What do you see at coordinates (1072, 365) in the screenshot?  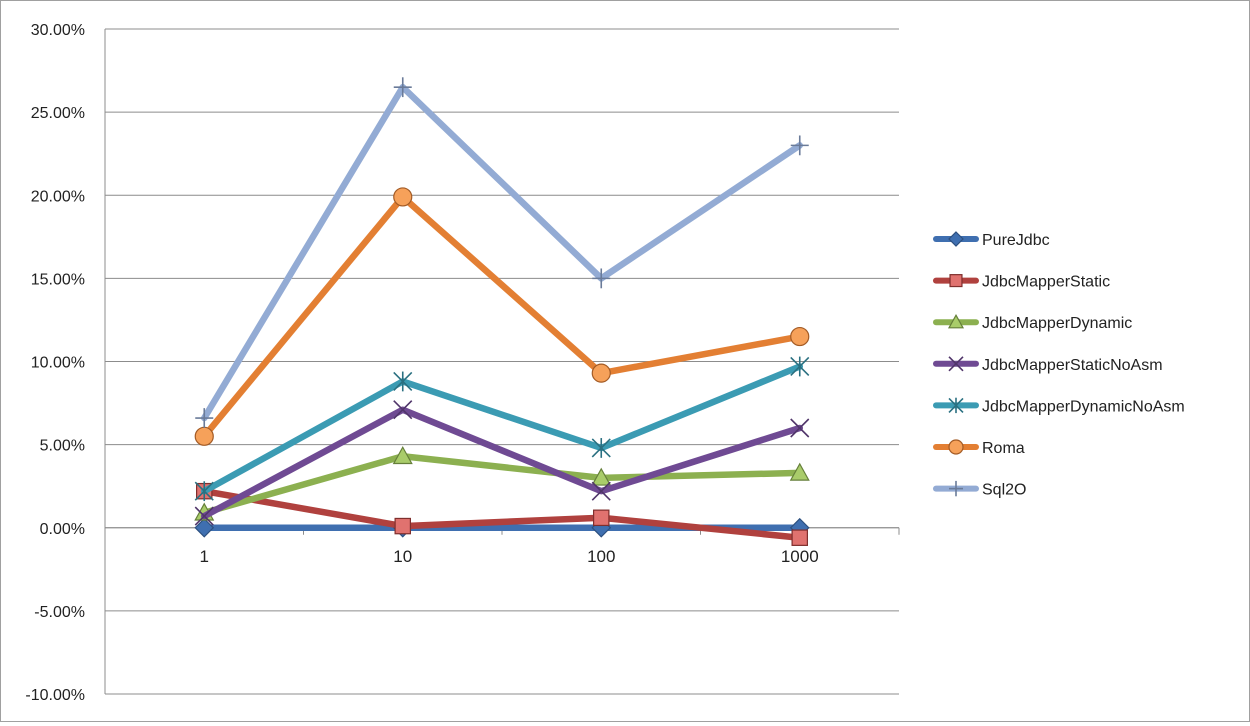 I see `legend-label: JdbcMapperStaticNoAsm` at bounding box center [1072, 365].